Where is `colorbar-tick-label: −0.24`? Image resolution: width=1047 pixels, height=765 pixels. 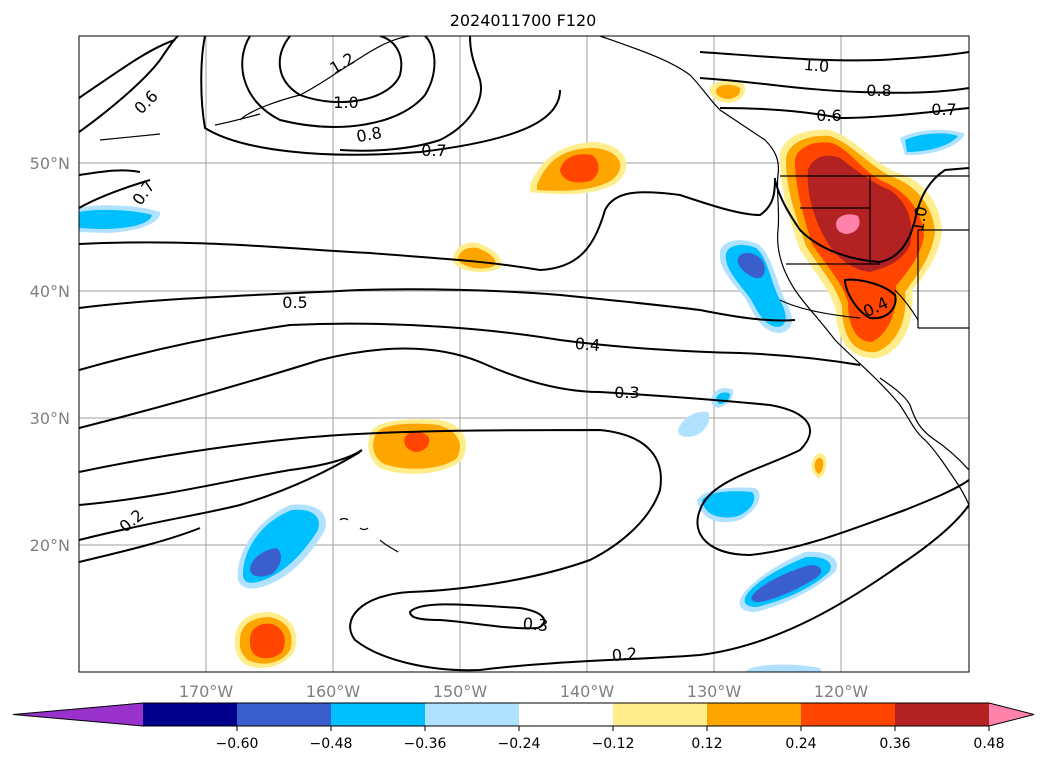
colorbar-tick-label: −0.24 is located at coordinates (519, 744).